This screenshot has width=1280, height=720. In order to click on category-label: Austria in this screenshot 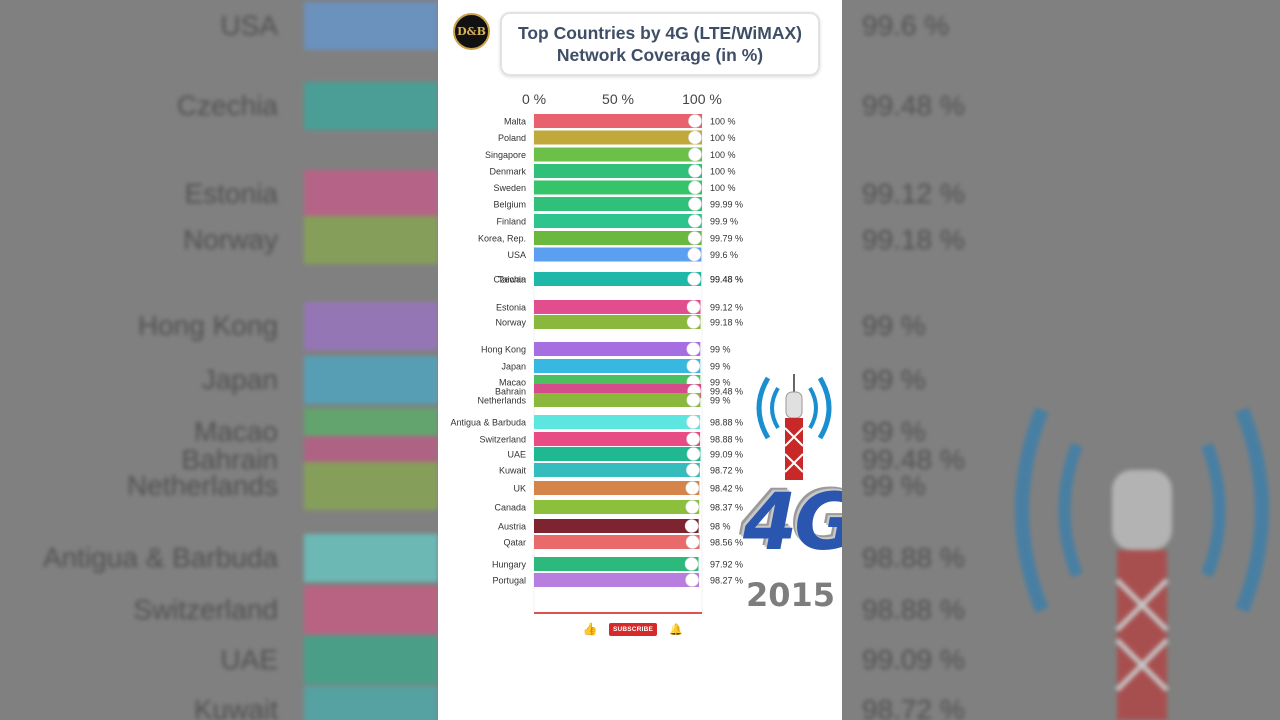, I will do `click(512, 527)`.